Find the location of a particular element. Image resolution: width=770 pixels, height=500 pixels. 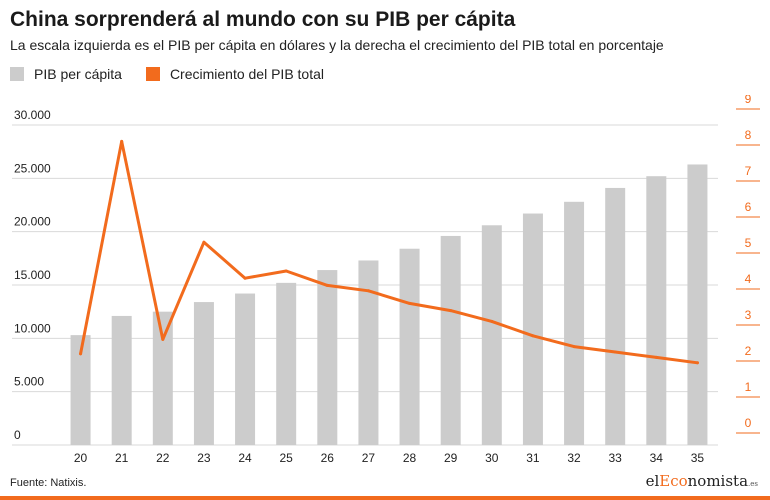

y-left-tick-label: 10.000 is located at coordinates (32, 328).